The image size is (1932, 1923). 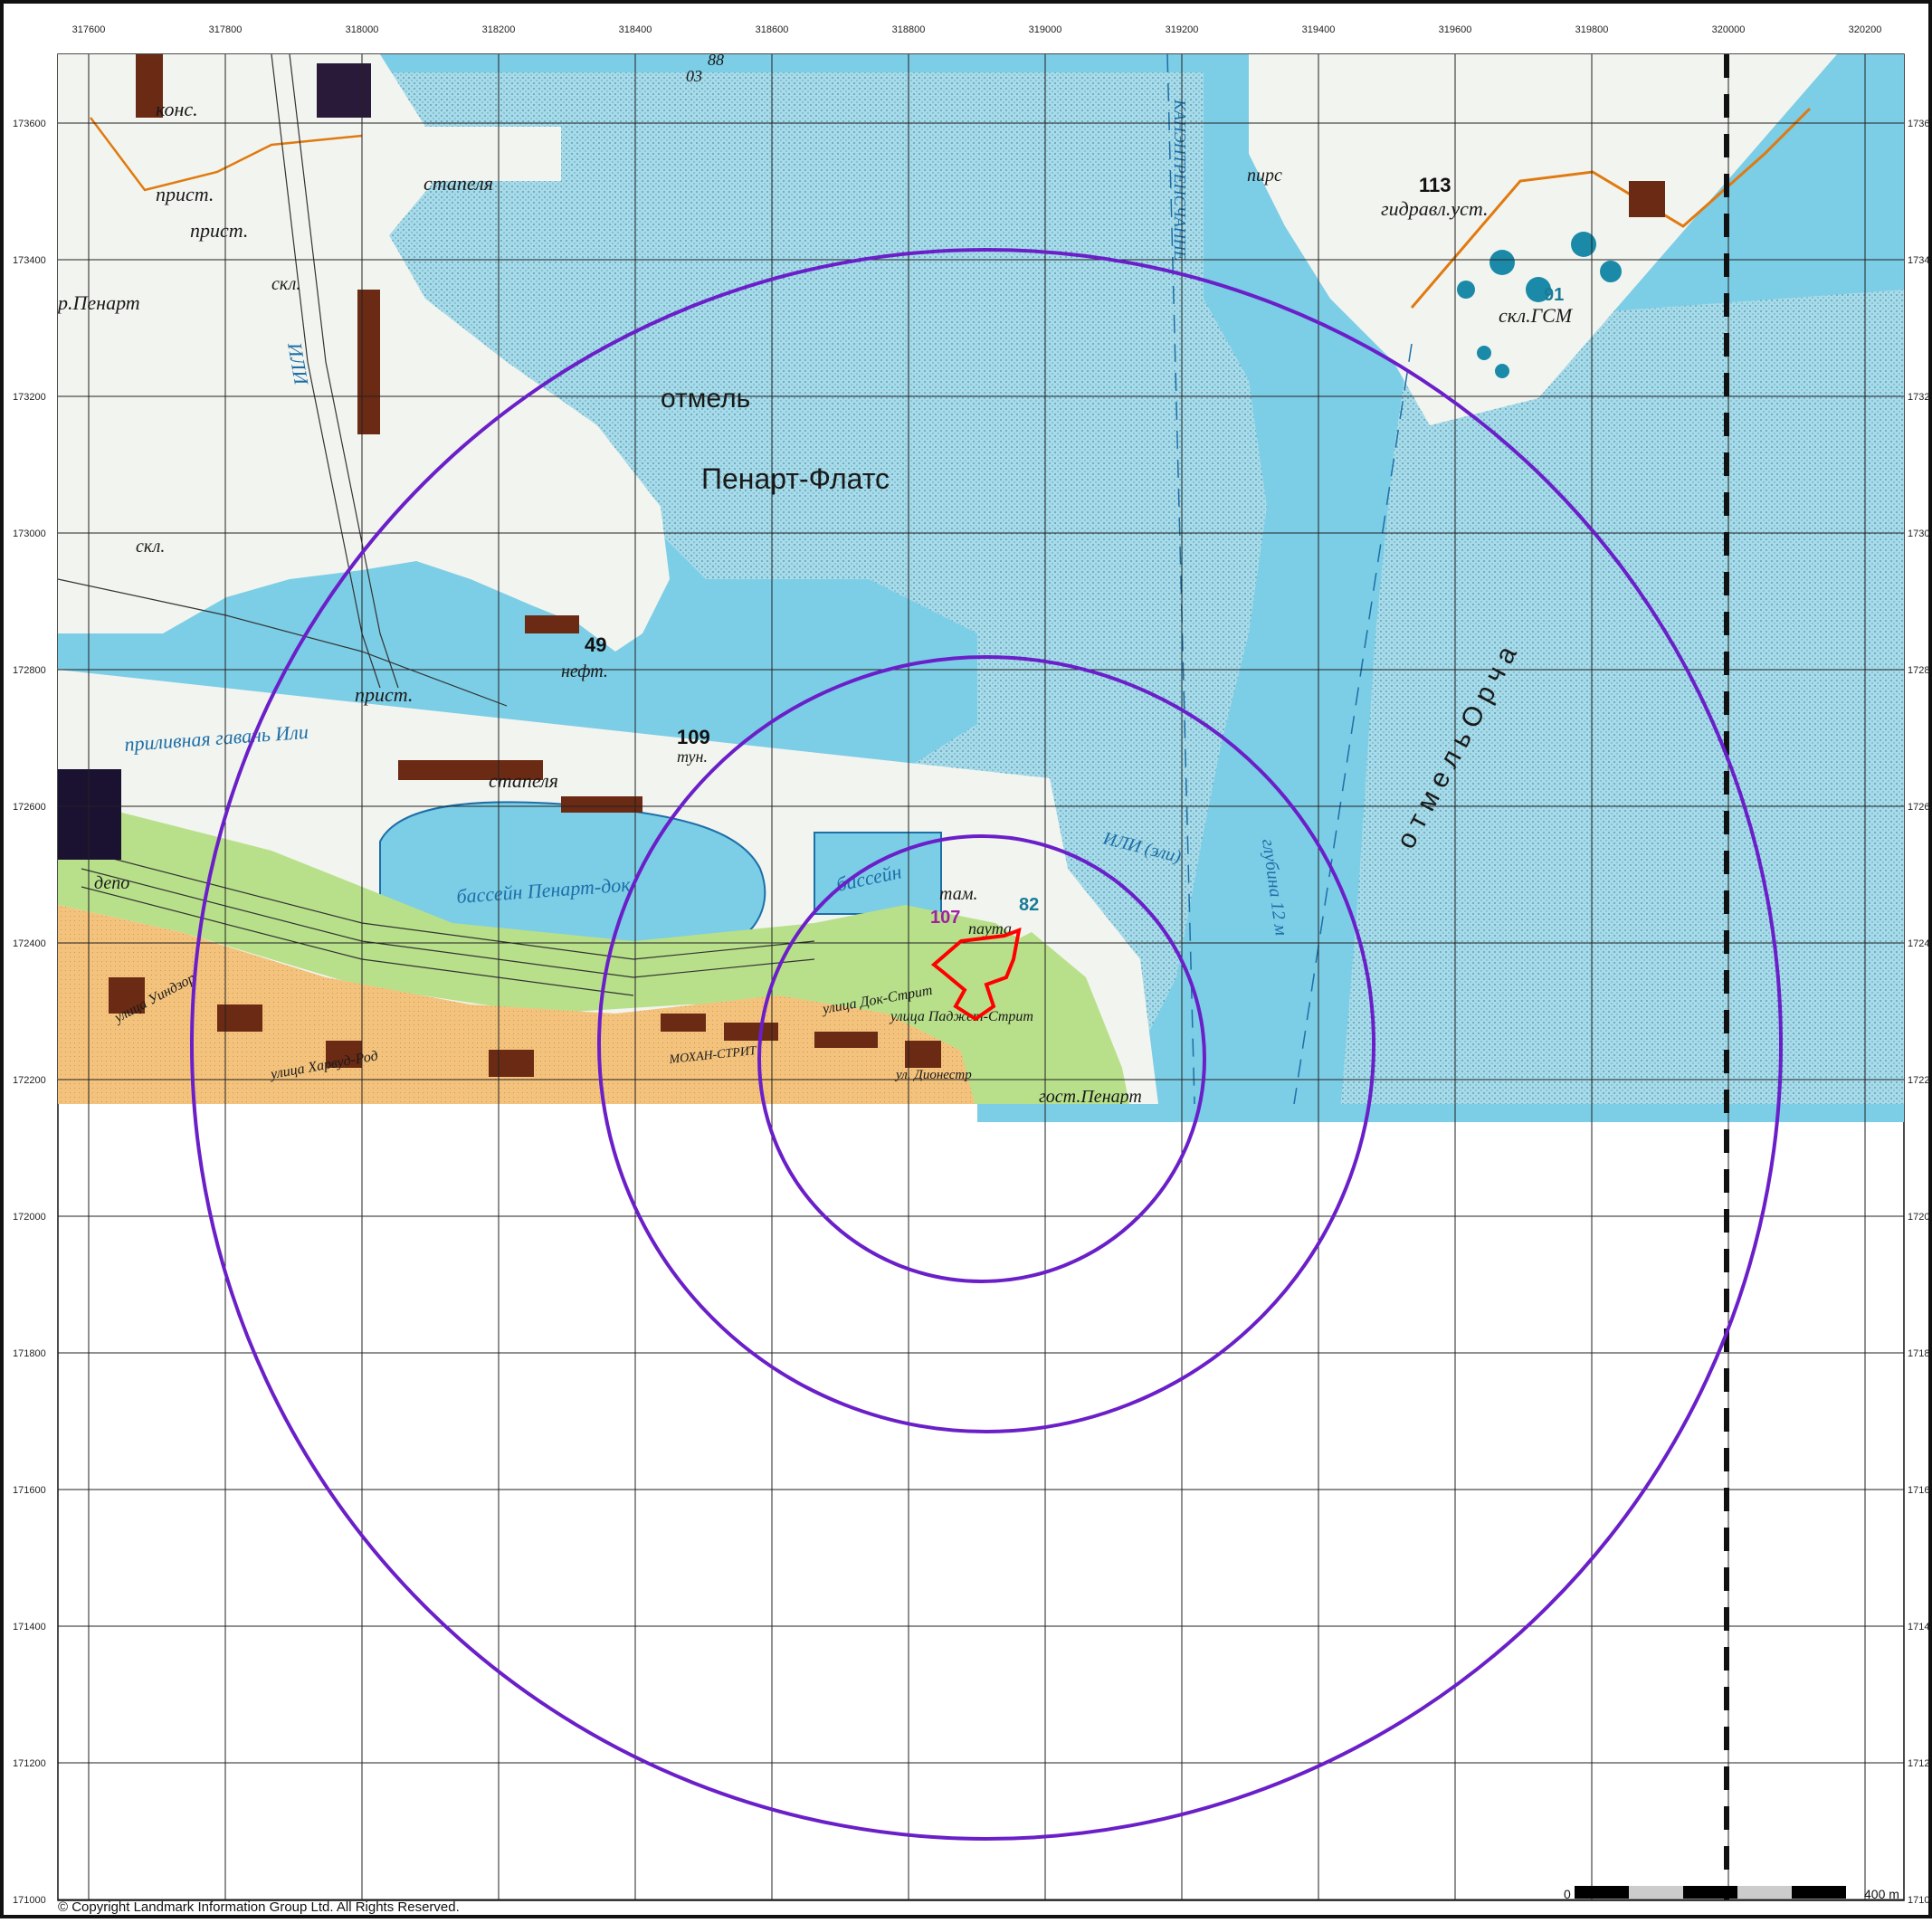 I want to click on tidal-flats-east, so click(x=1622, y=697).